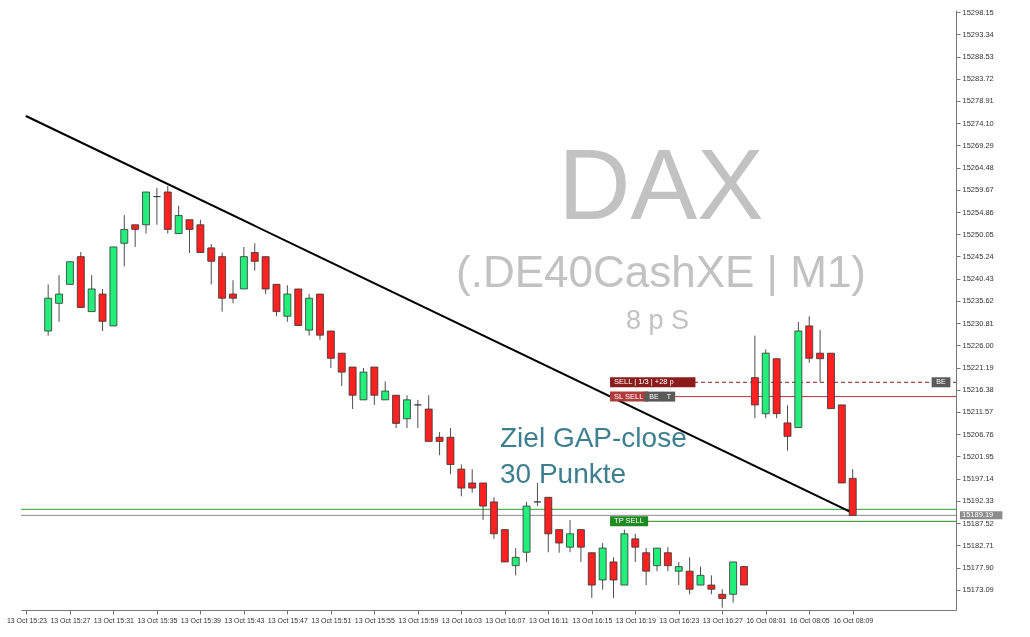 This screenshot has width=1030, height=637. Describe the element at coordinates (658, 320) in the screenshot. I see `annotation: 8 p S` at that location.